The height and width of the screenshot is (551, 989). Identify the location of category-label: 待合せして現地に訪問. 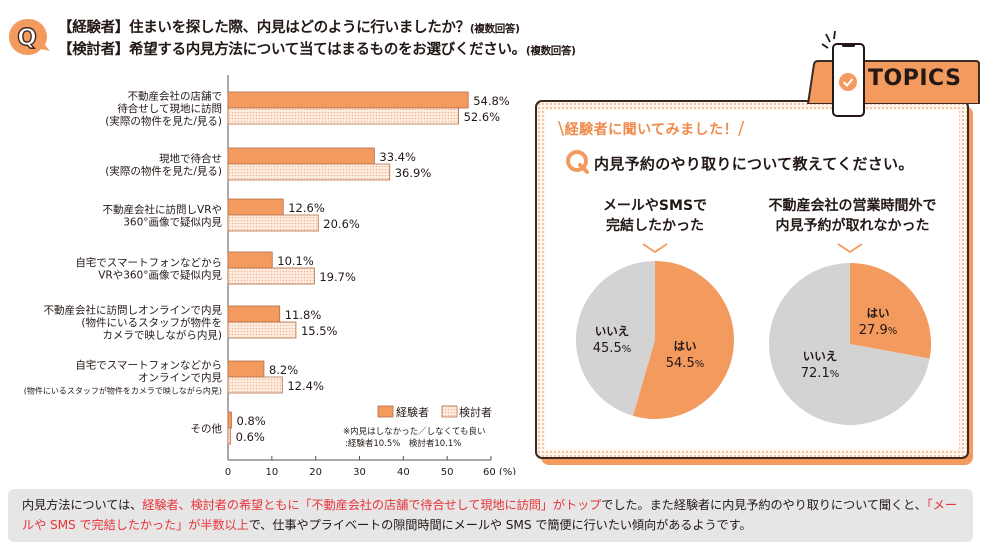
(169, 108).